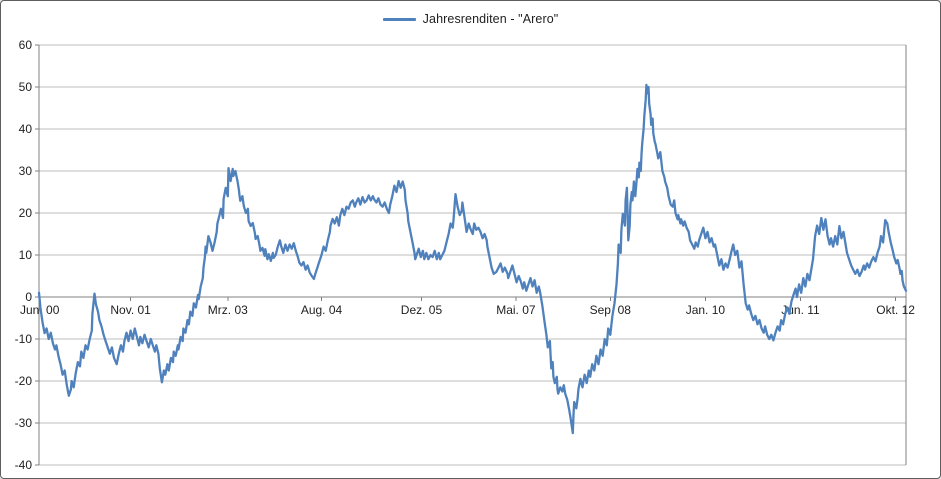 This screenshot has height=479, width=941. Describe the element at coordinates (706, 310) in the screenshot. I see `x-axis-label: Jan. 10` at that location.